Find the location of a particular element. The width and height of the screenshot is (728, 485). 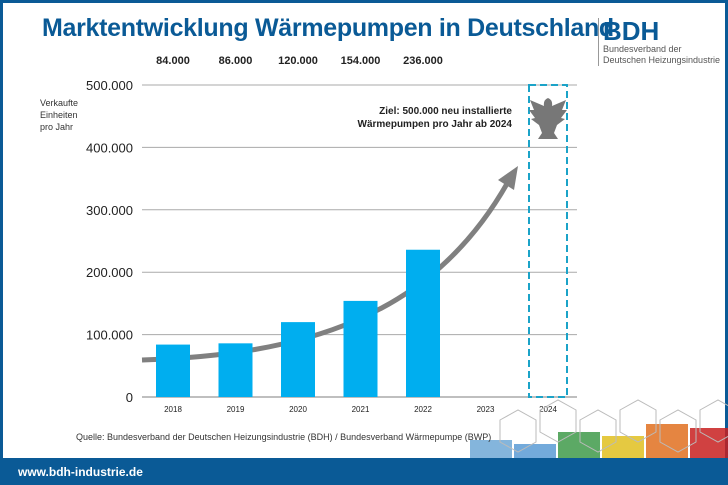

y-axis-label: pro Jahr is located at coordinates (56, 127).